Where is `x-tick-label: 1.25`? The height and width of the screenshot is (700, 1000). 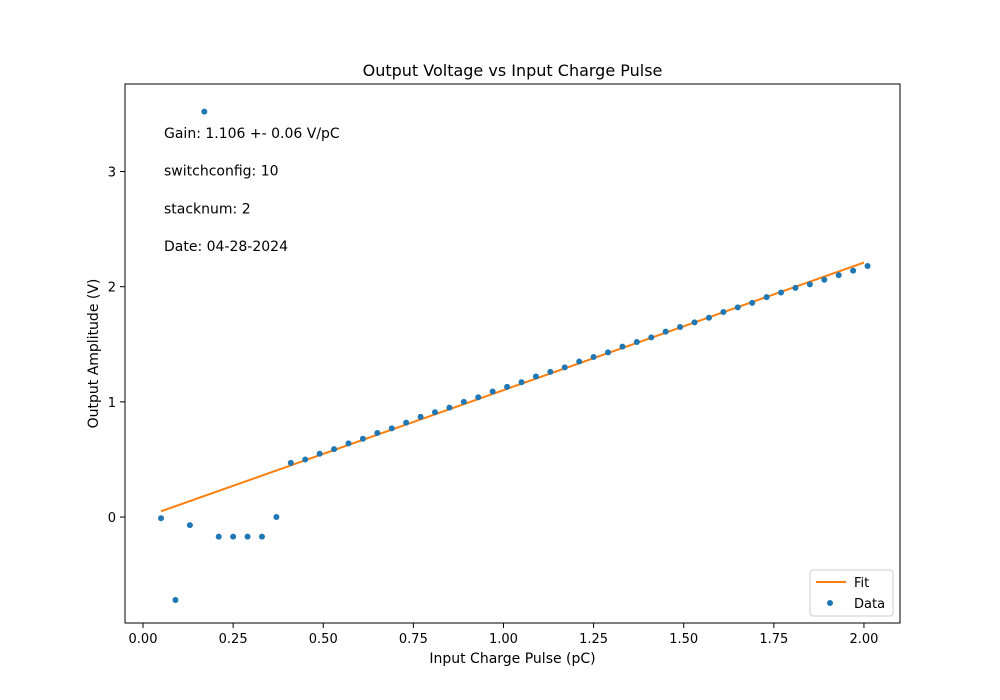 x-tick-label: 1.25 is located at coordinates (593, 639).